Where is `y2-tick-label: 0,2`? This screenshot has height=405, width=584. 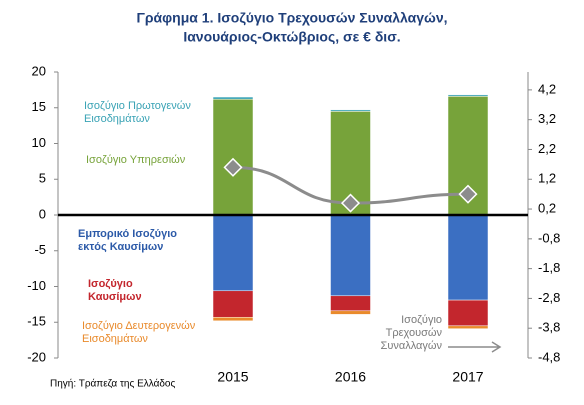
y2-tick-label: 0,2 is located at coordinates (547, 207).